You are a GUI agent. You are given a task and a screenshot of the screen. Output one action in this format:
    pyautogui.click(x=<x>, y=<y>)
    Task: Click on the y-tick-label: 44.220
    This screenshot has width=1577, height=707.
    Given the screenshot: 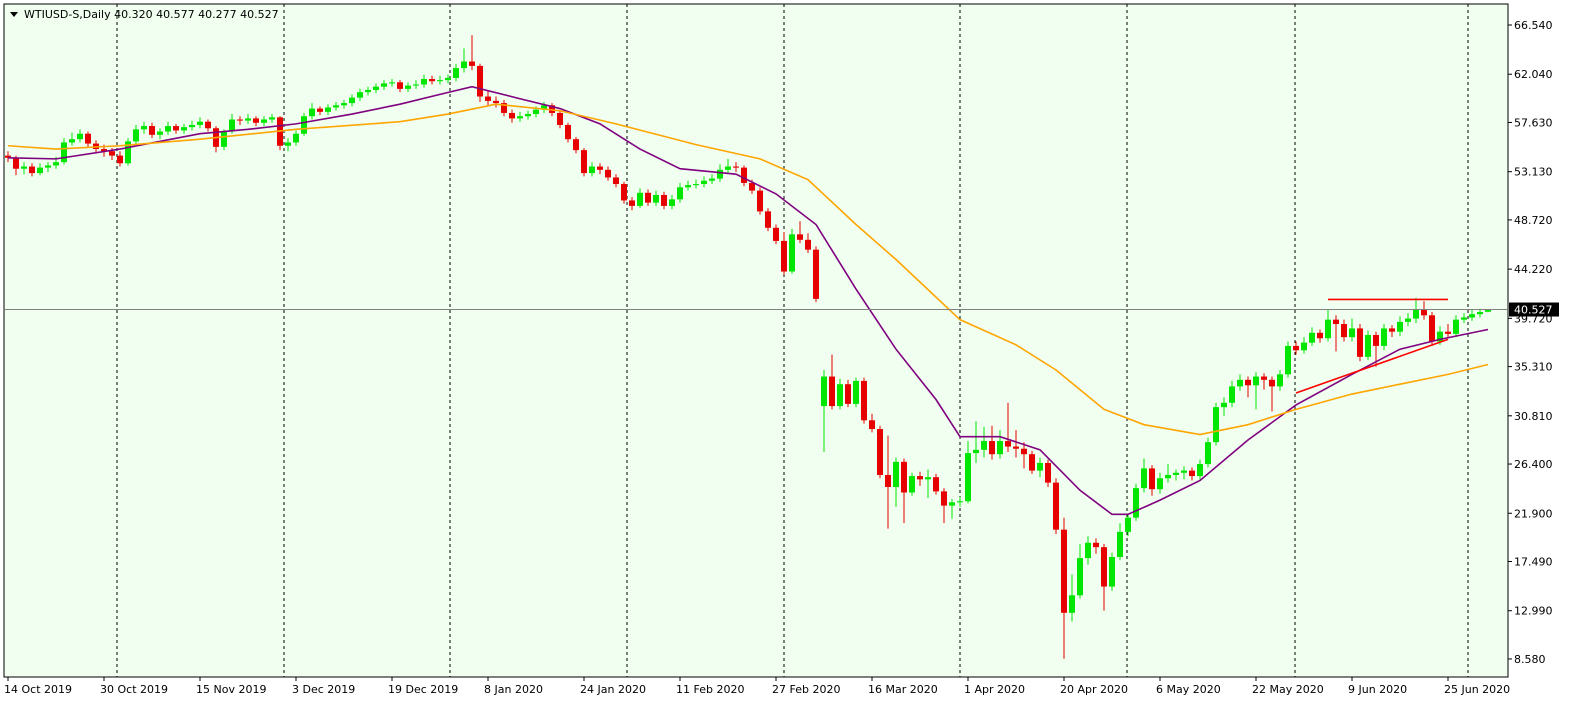 What is the action you would take?
    pyautogui.click(x=1533, y=269)
    